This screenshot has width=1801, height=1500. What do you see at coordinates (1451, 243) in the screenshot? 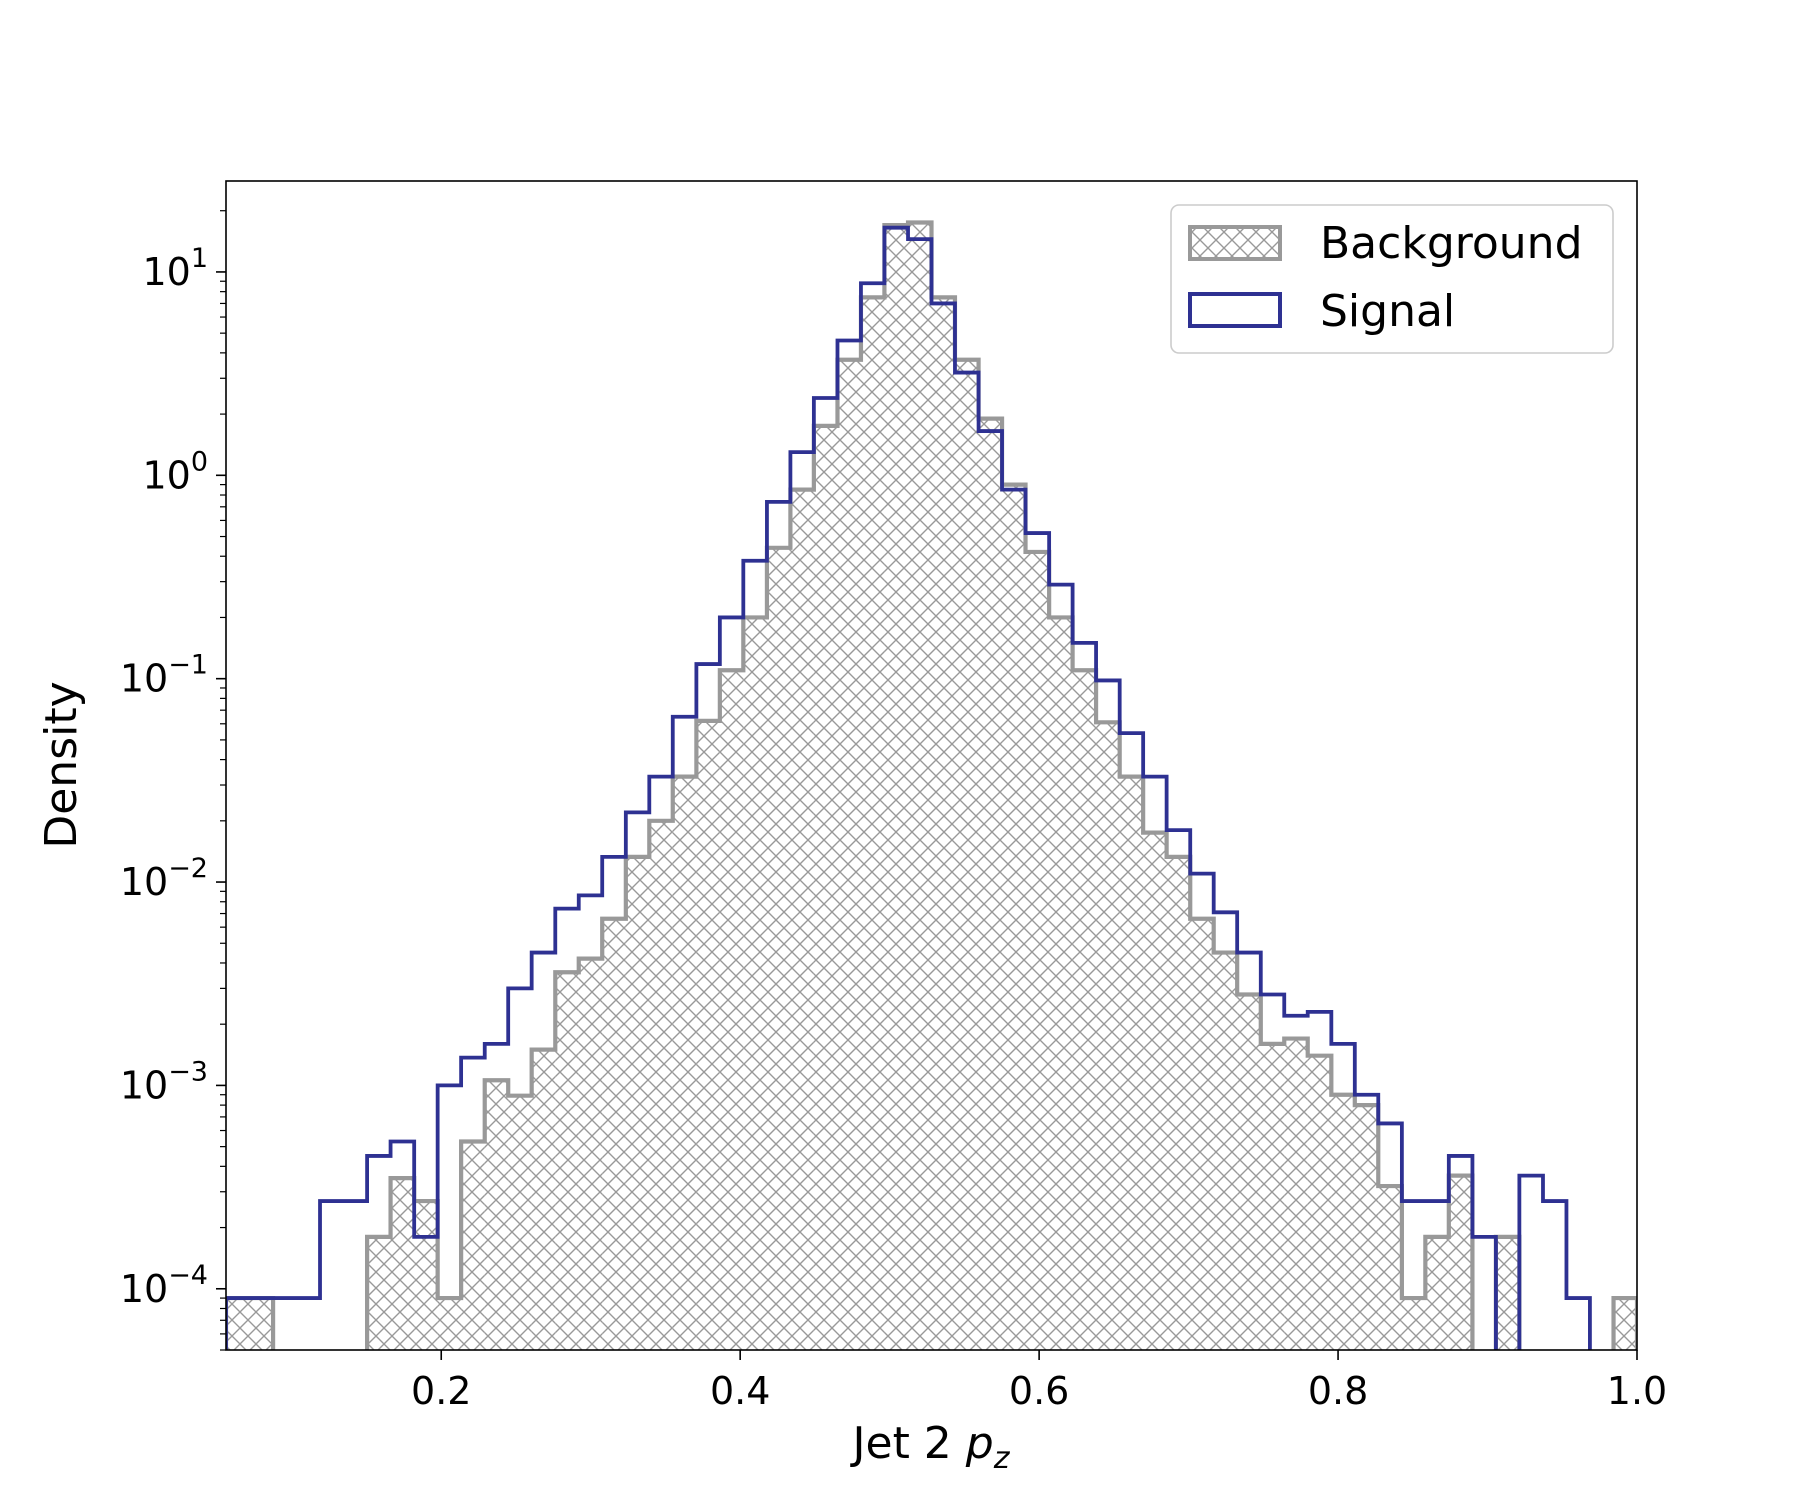
I see `legend-label-background: Background` at bounding box center [1451, 243].